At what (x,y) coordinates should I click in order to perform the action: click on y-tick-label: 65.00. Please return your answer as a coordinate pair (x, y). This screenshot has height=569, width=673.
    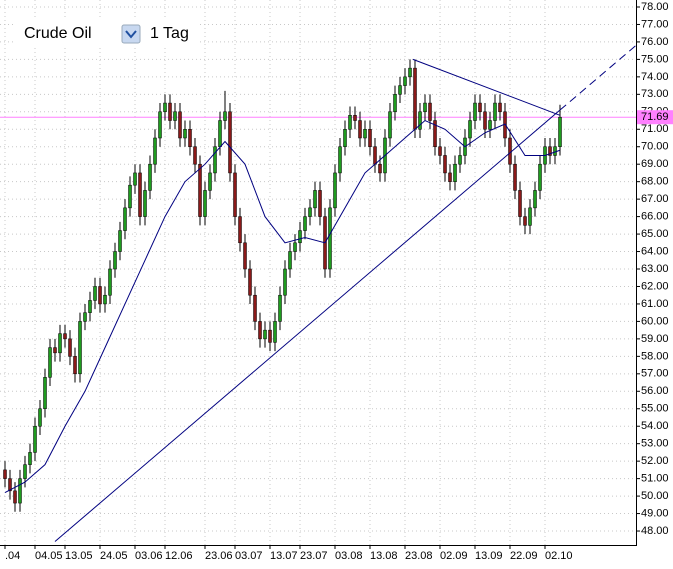
    Looking at the image, I should click on (655, 234).